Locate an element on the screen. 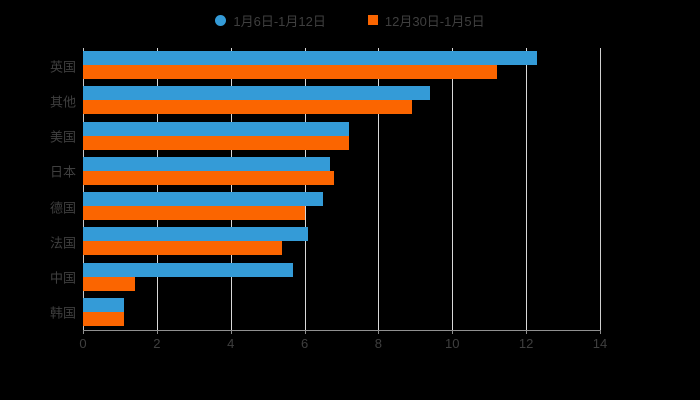 This screenshot has height=400, width=700. legend-swatch-circle-icon is located at coordinates (221, 20).